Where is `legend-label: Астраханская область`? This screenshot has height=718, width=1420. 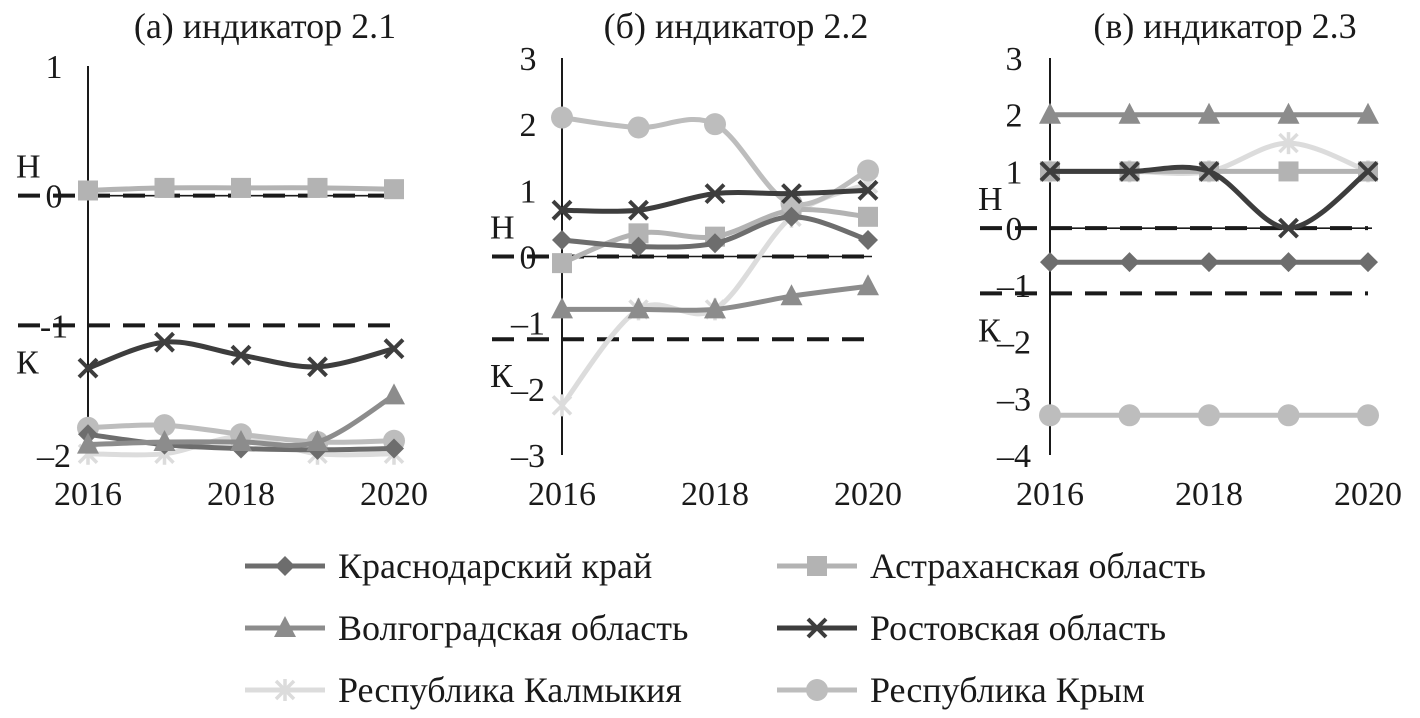 legend-label: Астраханская область is located at coordinates (1038, 566).